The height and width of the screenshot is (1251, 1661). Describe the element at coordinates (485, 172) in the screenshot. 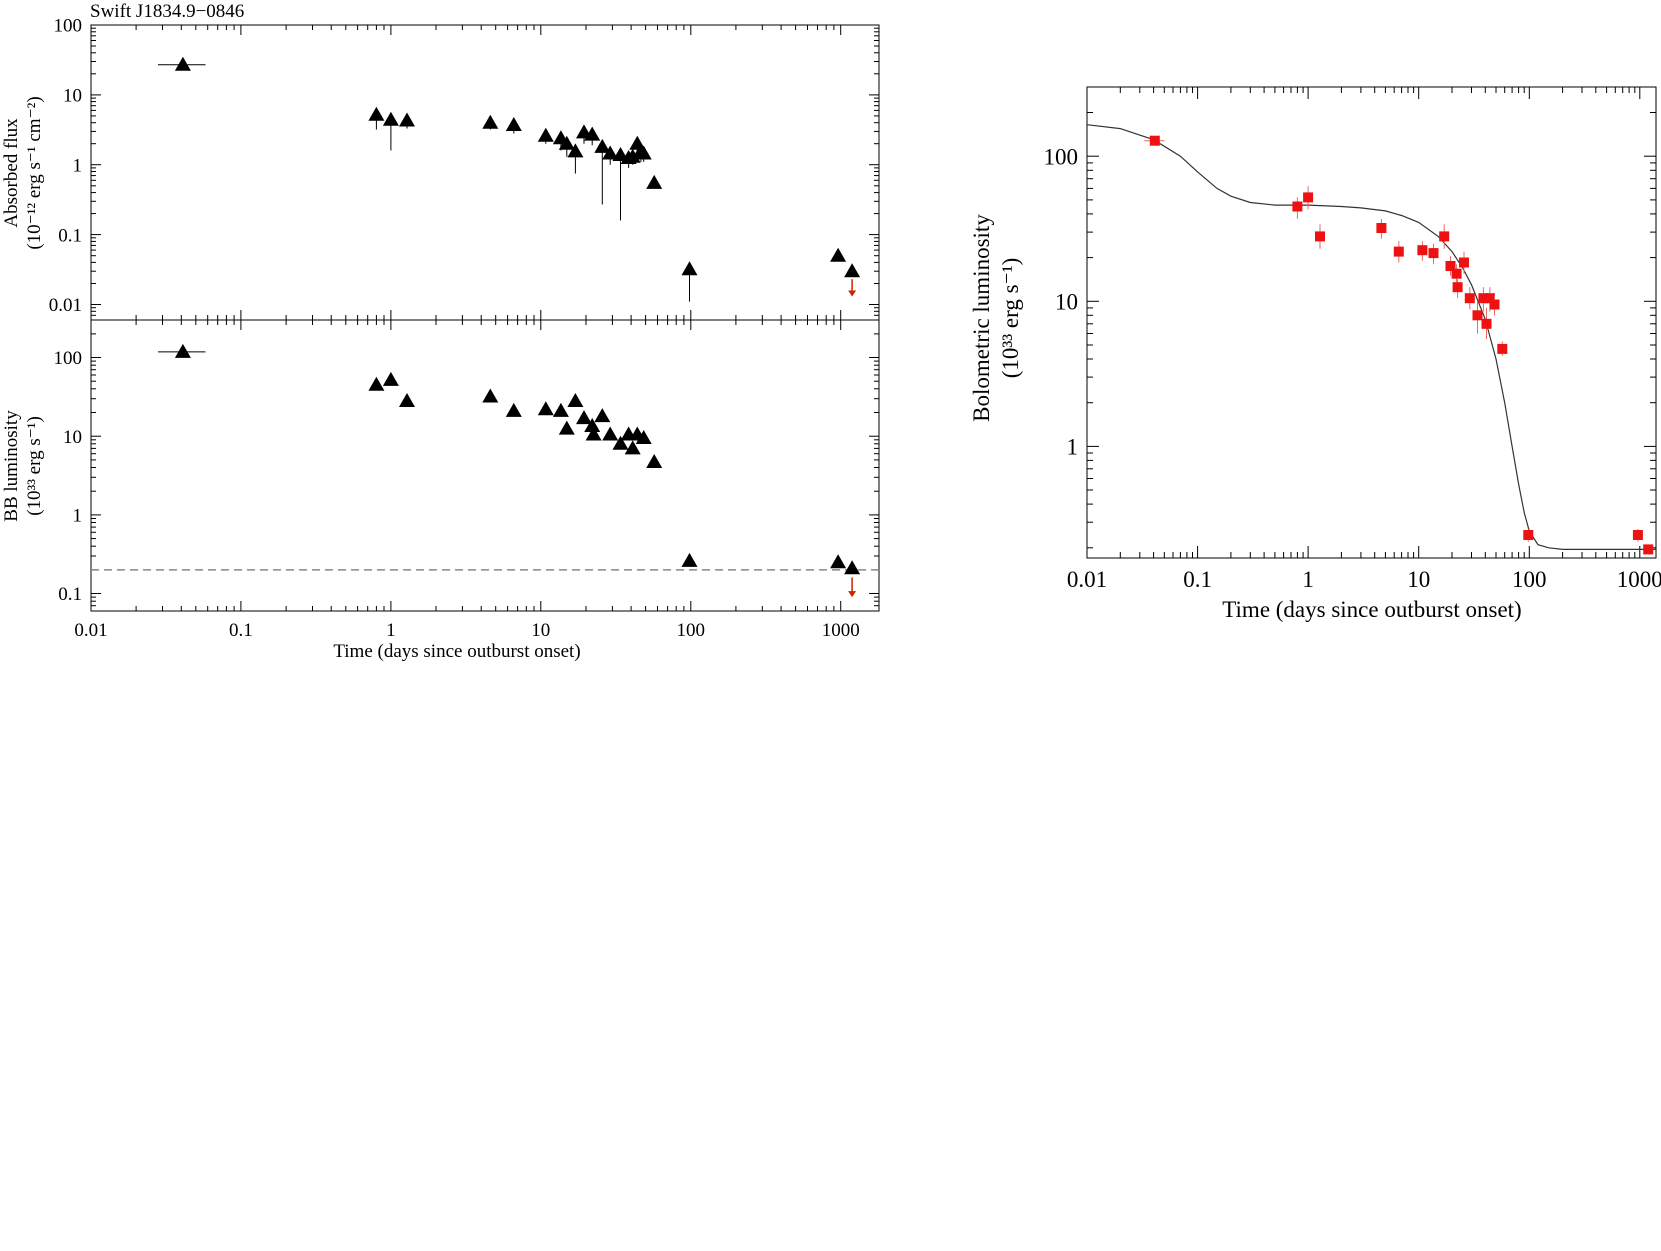

I see `absorbed-flux-frame` at that location.